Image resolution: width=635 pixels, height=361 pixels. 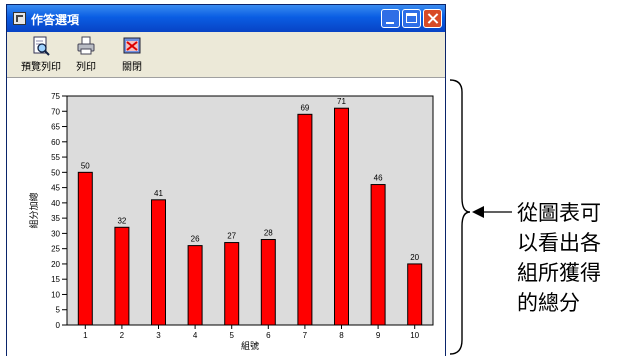 I want to click on close-tool-button: 關閉, so click(x=132, y=54).